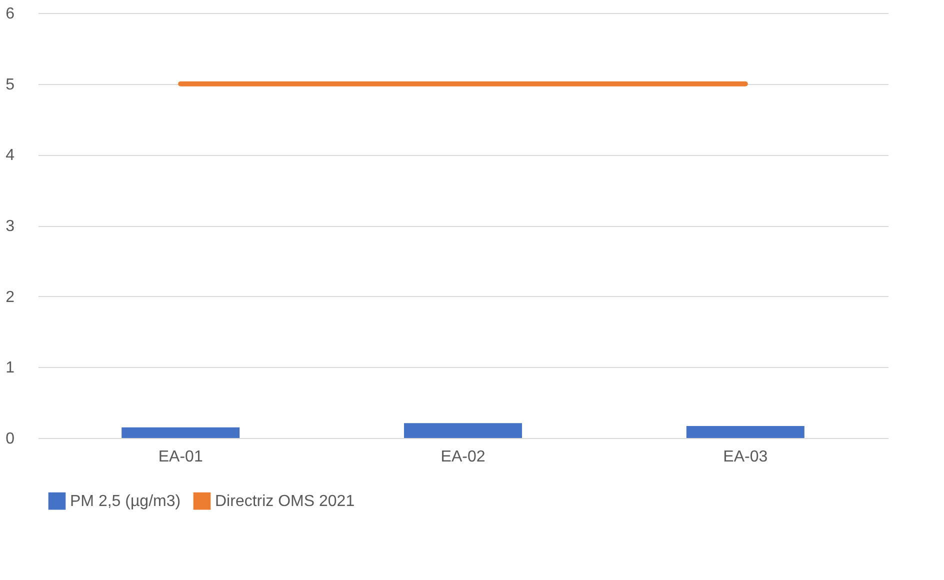 The height and width of the screenshot is (580, 944). What do you see at coordinates (10, 297) in the screenshot?
I see `y-tick-label: 2` at bounding box center [10, 297].